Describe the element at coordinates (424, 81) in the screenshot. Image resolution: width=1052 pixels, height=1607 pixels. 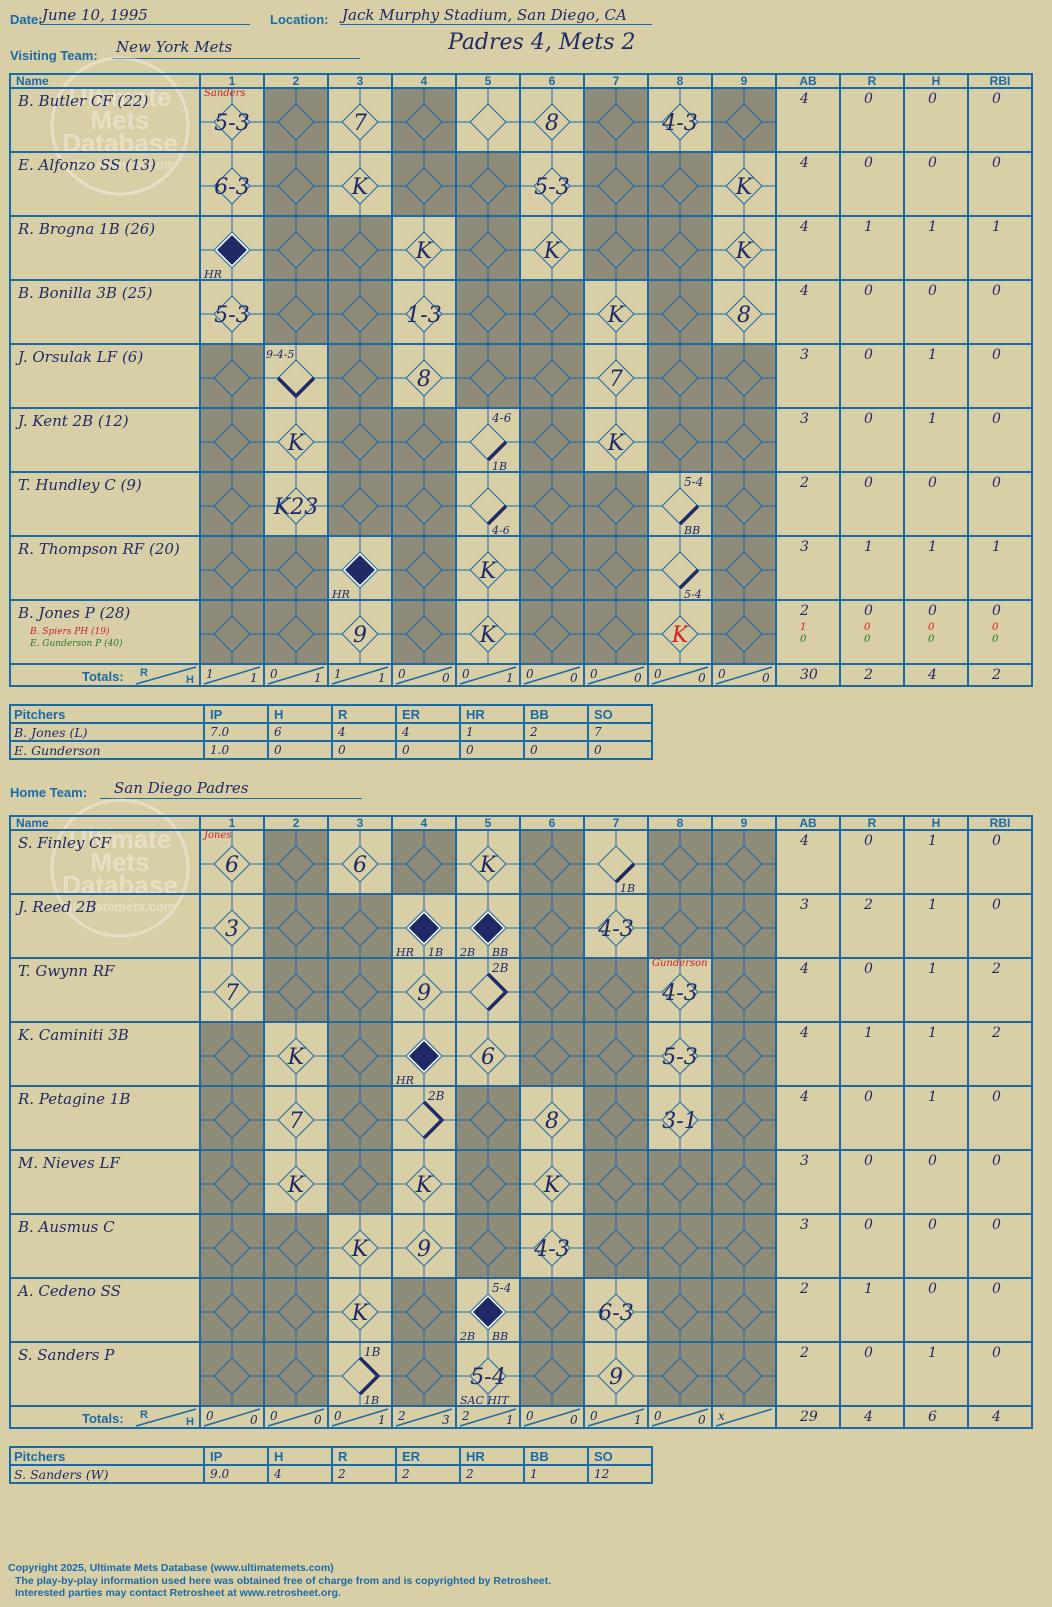
I see `inning-header: 4` at that location.